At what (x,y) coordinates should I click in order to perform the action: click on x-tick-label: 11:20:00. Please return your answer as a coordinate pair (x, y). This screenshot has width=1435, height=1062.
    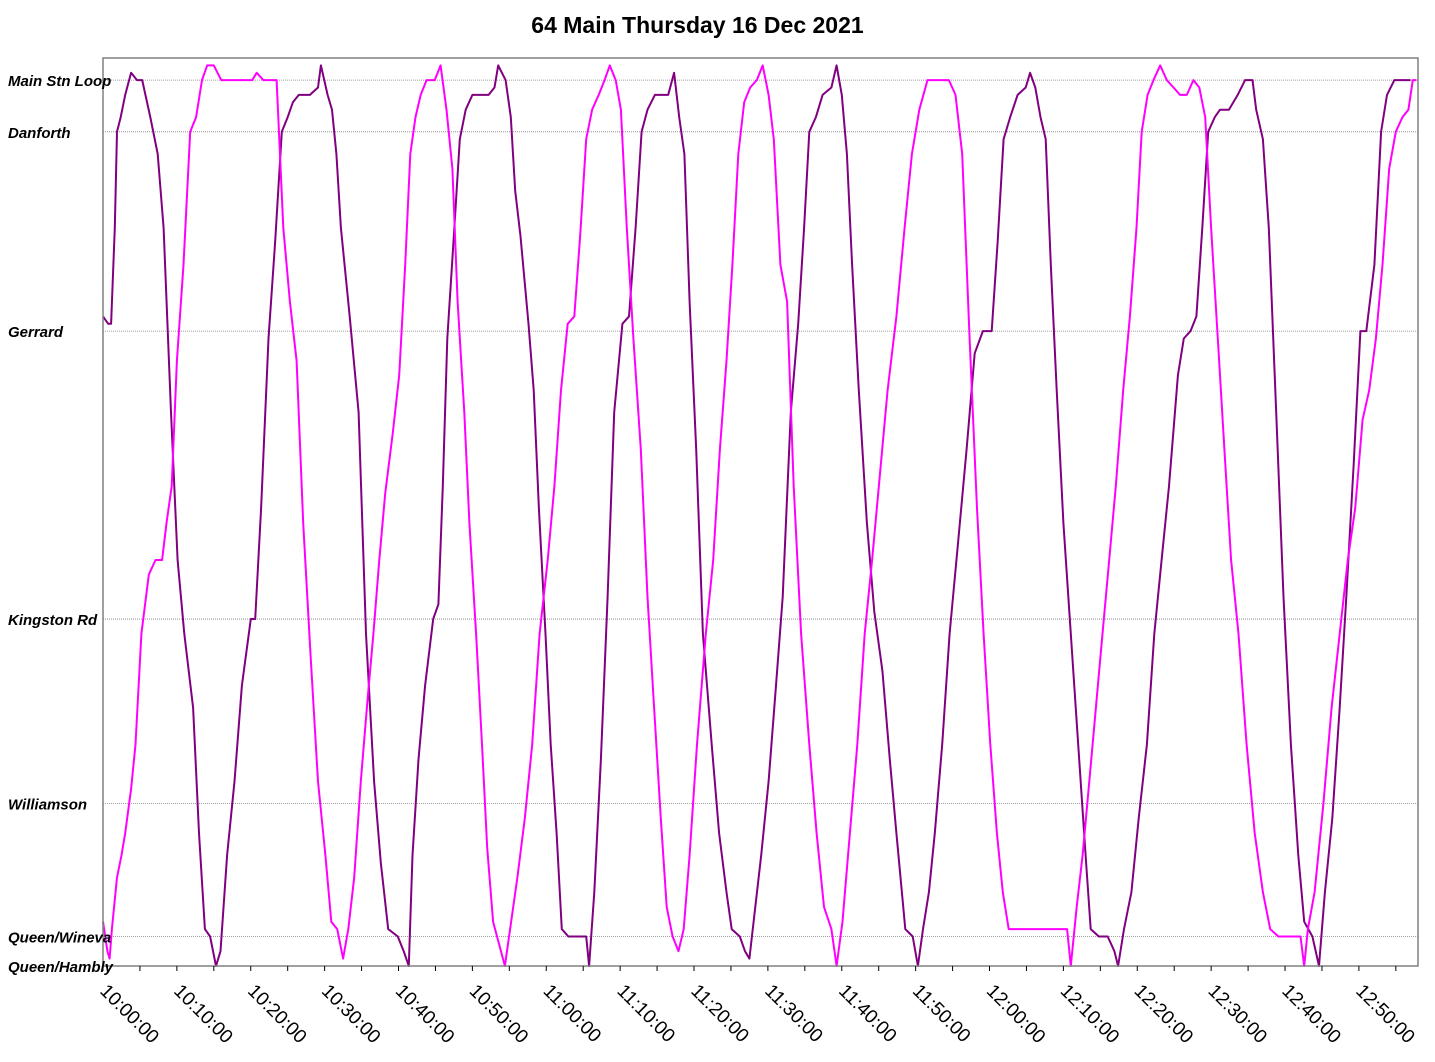
    Looking at the image, I should click on (719, 1014).